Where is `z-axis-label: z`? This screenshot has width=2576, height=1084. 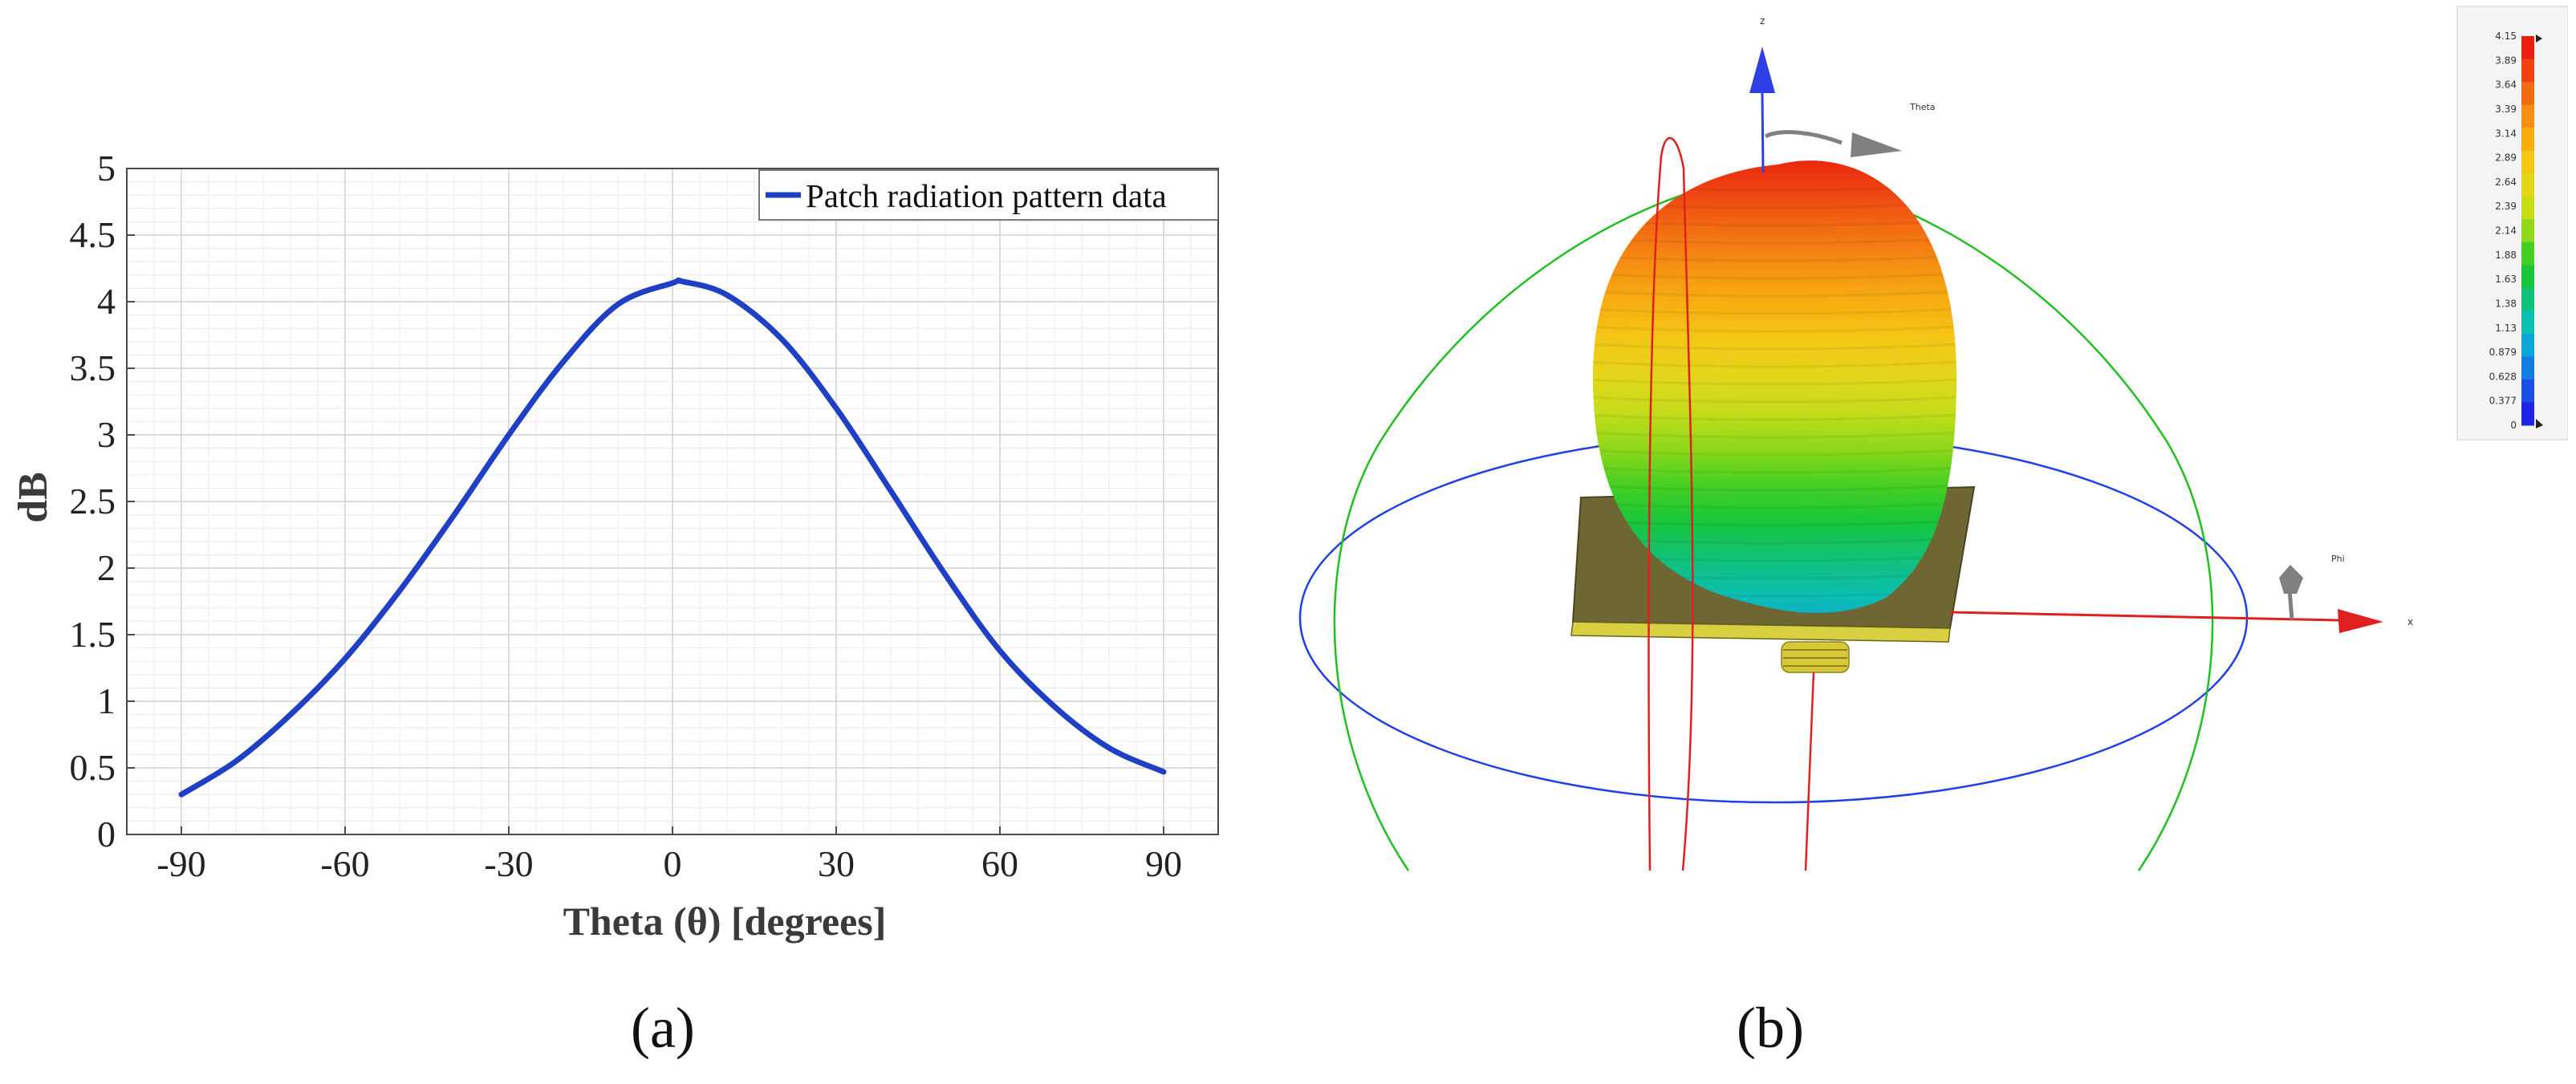 z-axis-label: z is located at coordinates (1763, 20).